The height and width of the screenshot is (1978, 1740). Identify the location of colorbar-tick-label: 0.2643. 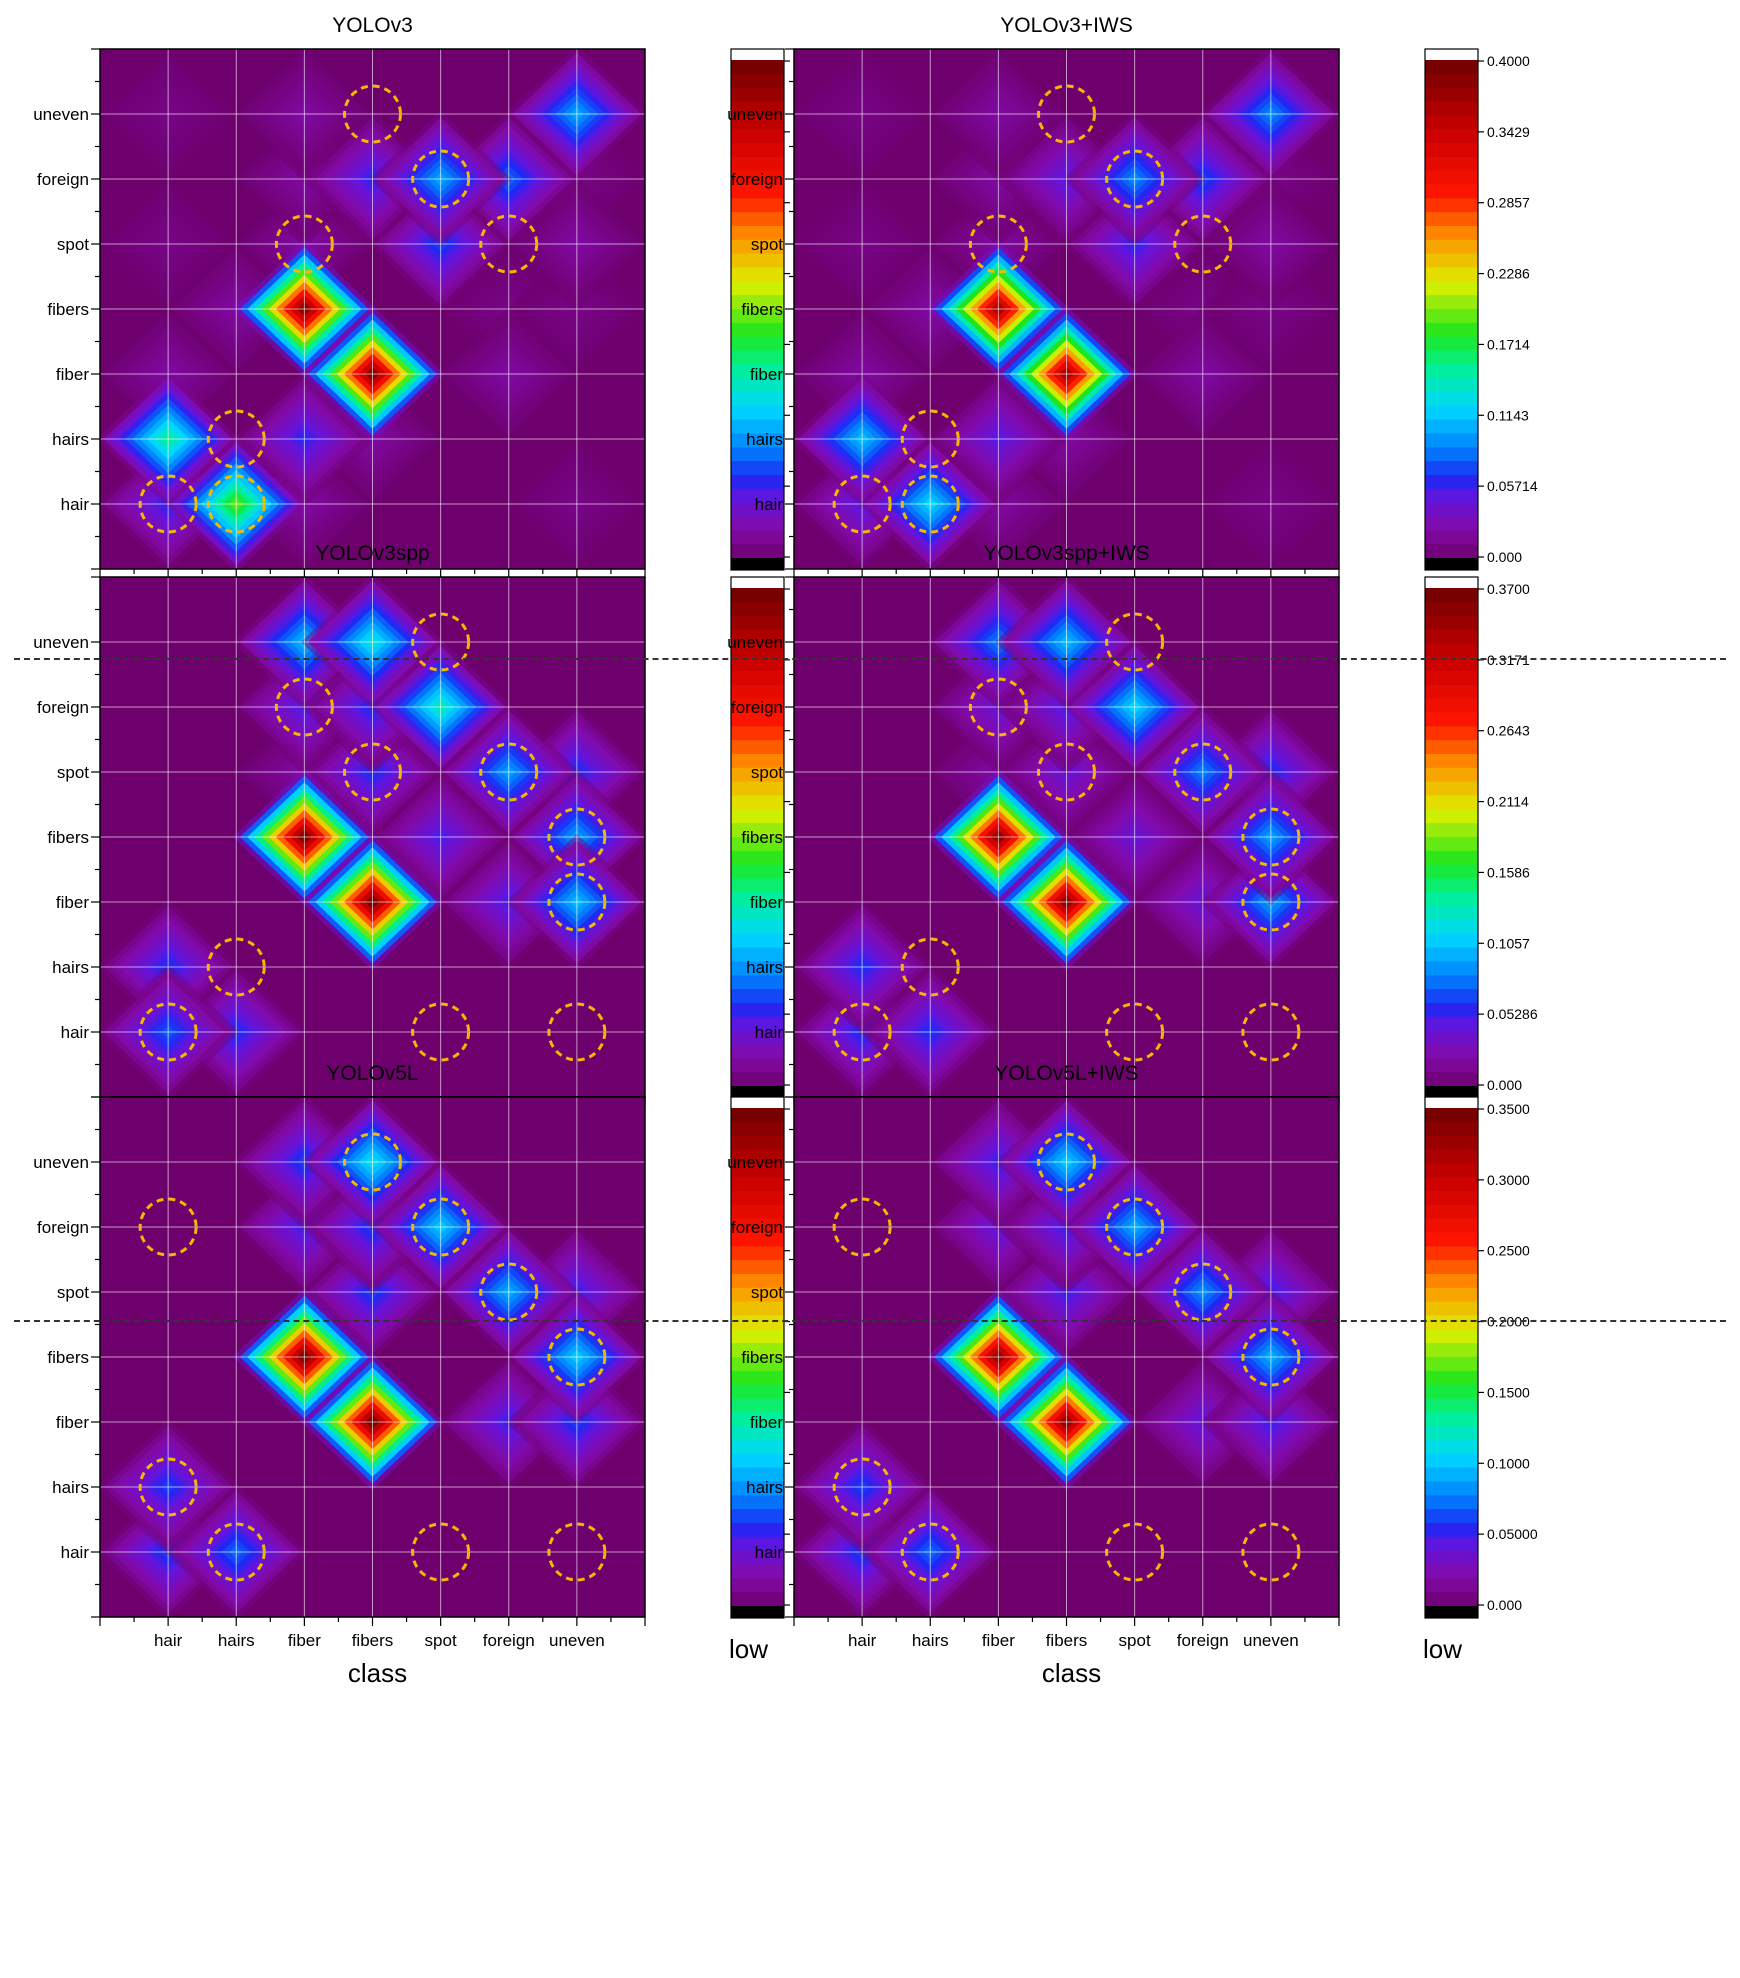
(1508, 731).